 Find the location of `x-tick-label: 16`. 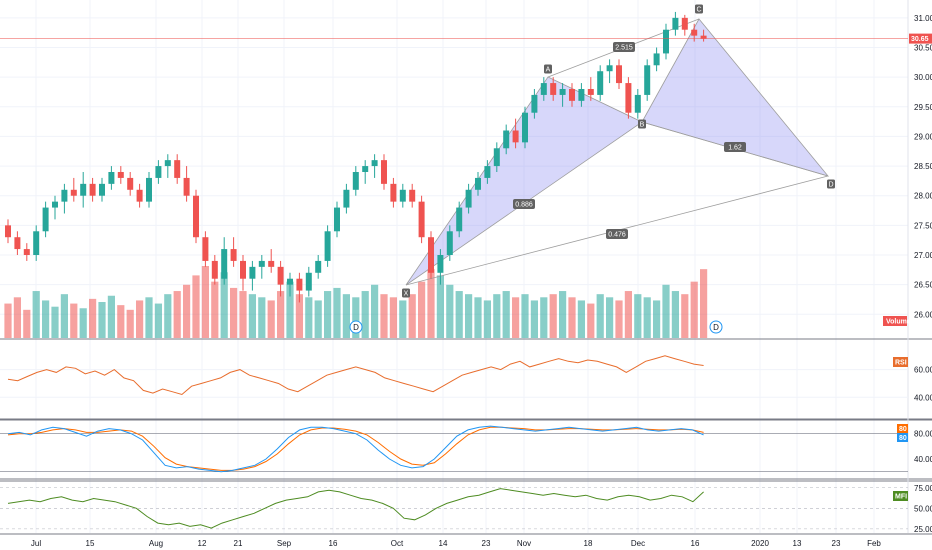

x-tick-label: 16 is located at coordinates (695, 543).